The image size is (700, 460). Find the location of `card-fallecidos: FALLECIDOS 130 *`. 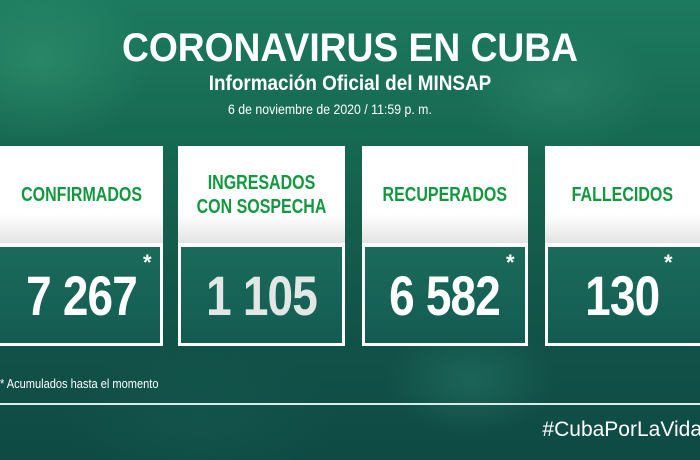

card-fallecidos: FALLECIDOS 130 * is located at coordinates (622, 246).